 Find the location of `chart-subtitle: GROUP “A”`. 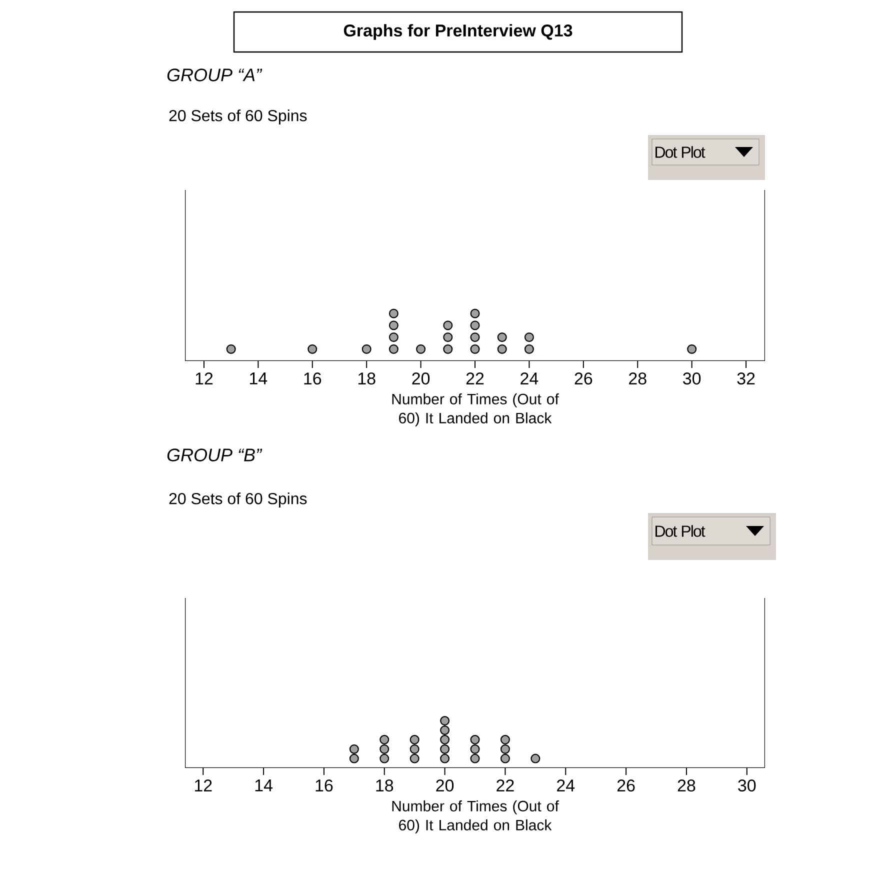

chart-subtitle: GROUP “A” is located at coordinates (214, 75).